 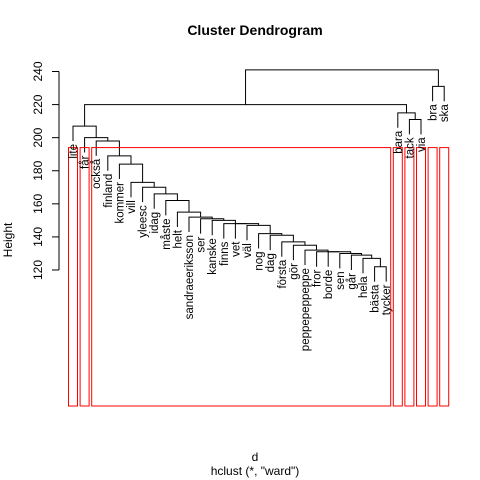 I want to click on leaf-label: borde, so click(x=329, y=284).